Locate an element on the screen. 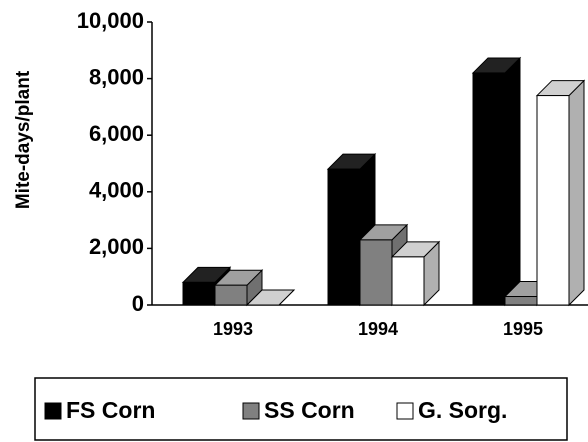 This screenshot has height=442, width=588. y-tick-label: 6,000 is located at coordinates (116, 133).